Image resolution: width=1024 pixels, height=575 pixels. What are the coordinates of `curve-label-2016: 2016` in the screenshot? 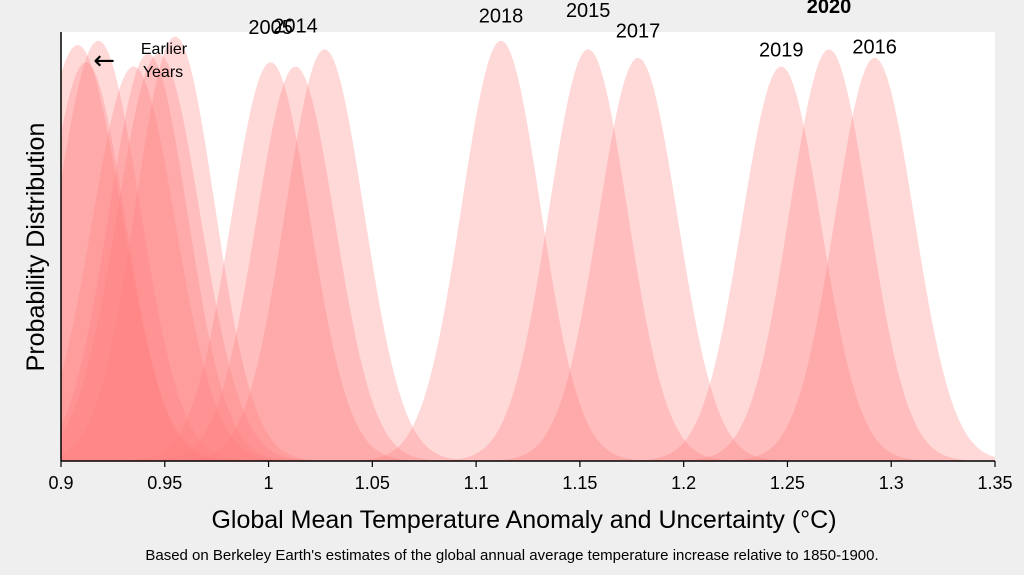 It's located at (874, 48).